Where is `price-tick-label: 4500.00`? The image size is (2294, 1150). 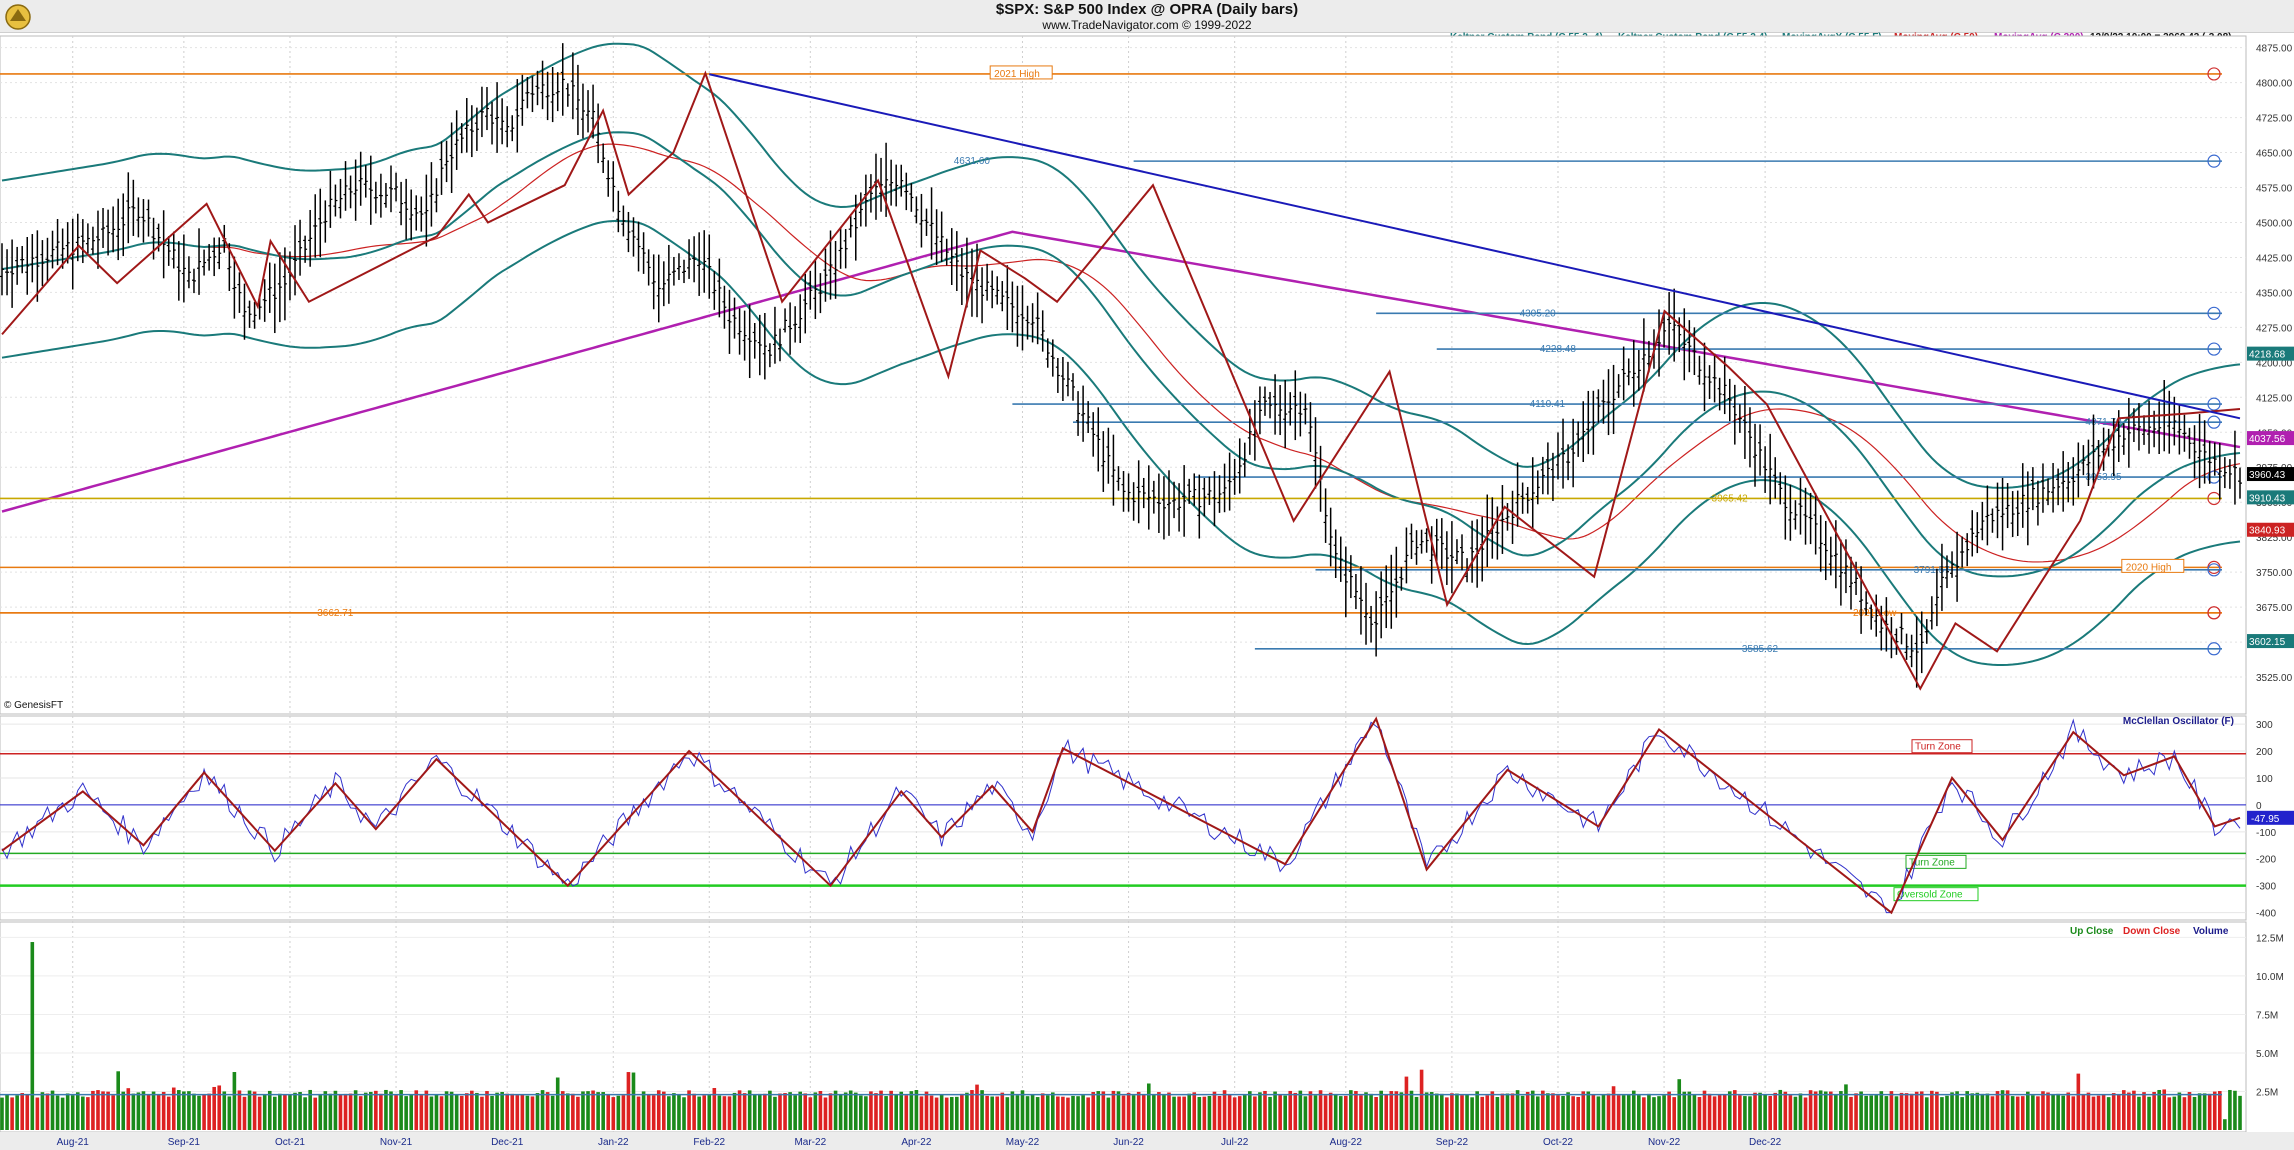
price-tick-label: 4500.00 is located at coordinates (2274, 223).